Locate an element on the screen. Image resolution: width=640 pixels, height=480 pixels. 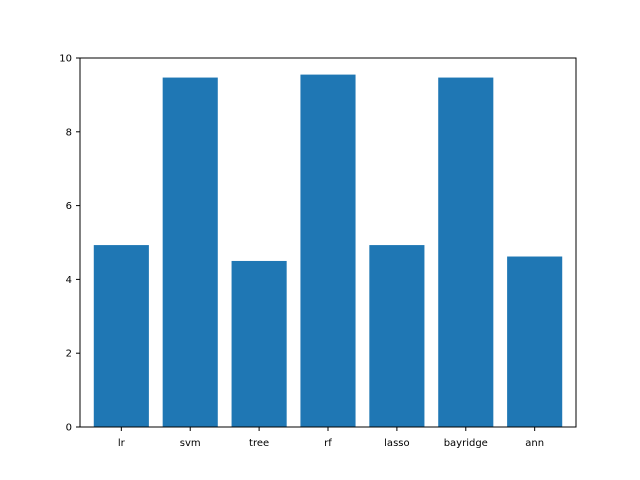
x-tick-label: tree is located at coordinates (259, 443).